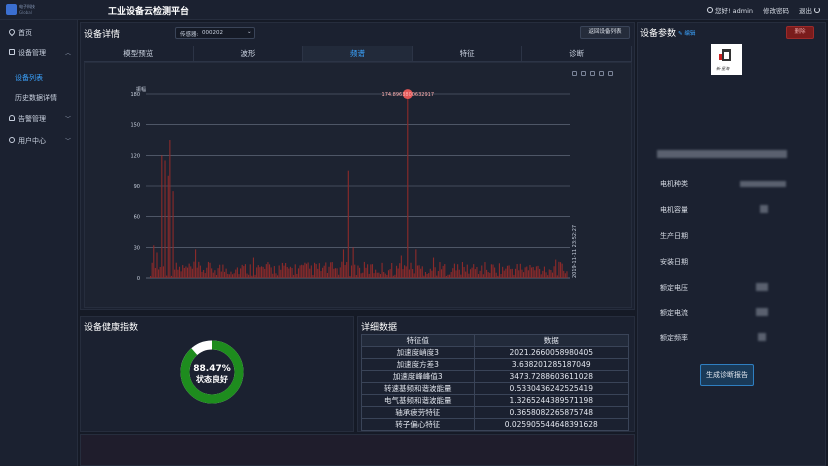 This screenshot has height=466, width=828. What do you see at coordinates (39, 141) in the screenshot?
I see `sidebar-item-user-center: 用户中心 ﹀` at bounding box center [39, 141].